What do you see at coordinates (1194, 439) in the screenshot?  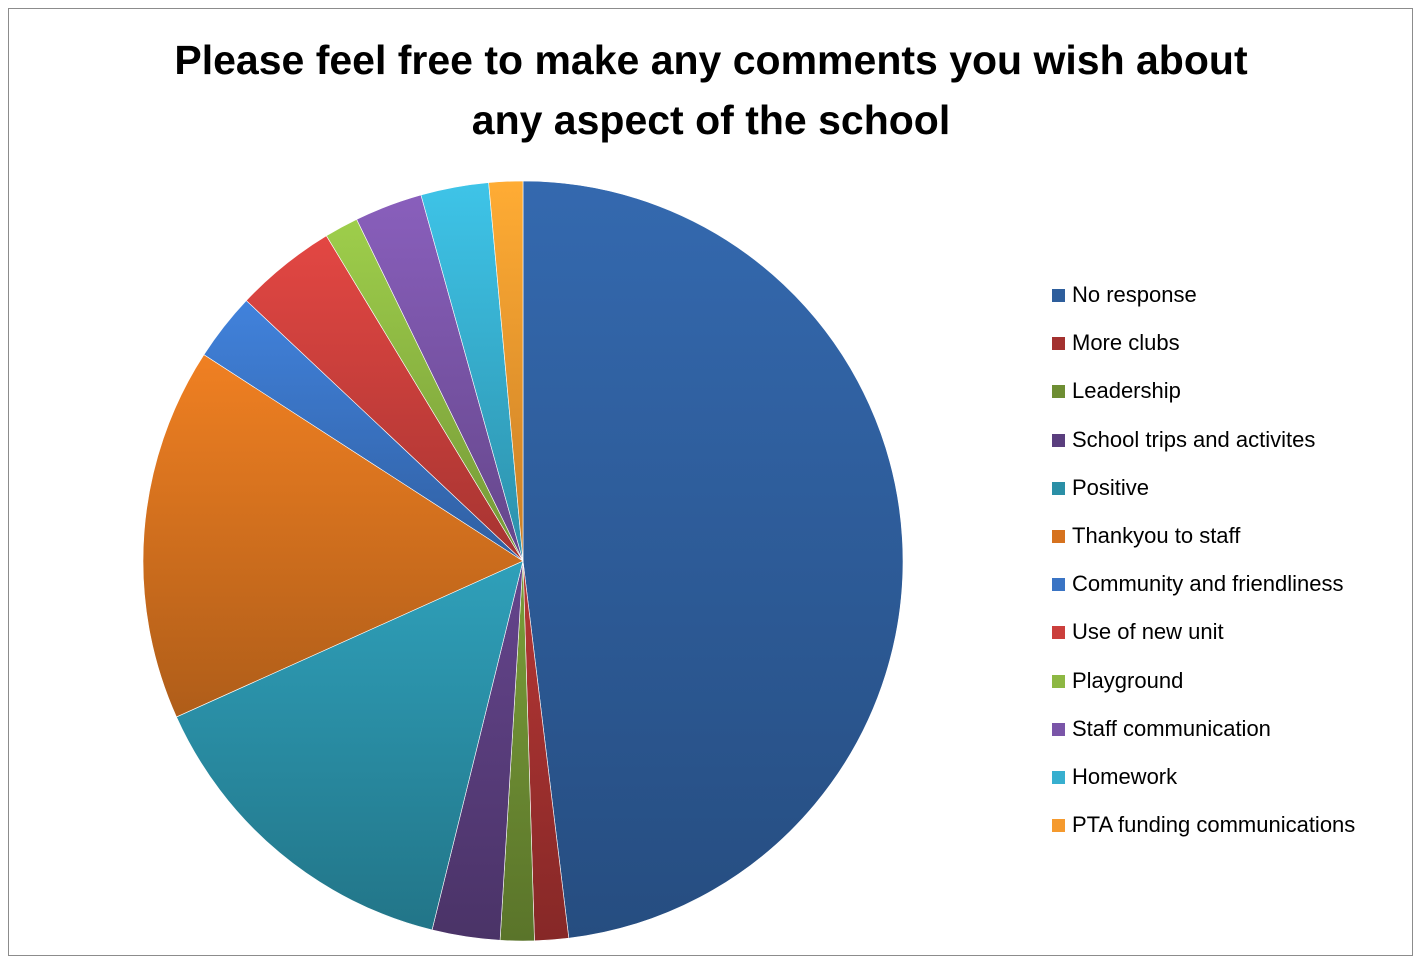 I see `legend-label: School trips and activites` at bounding box center [1194, 439].